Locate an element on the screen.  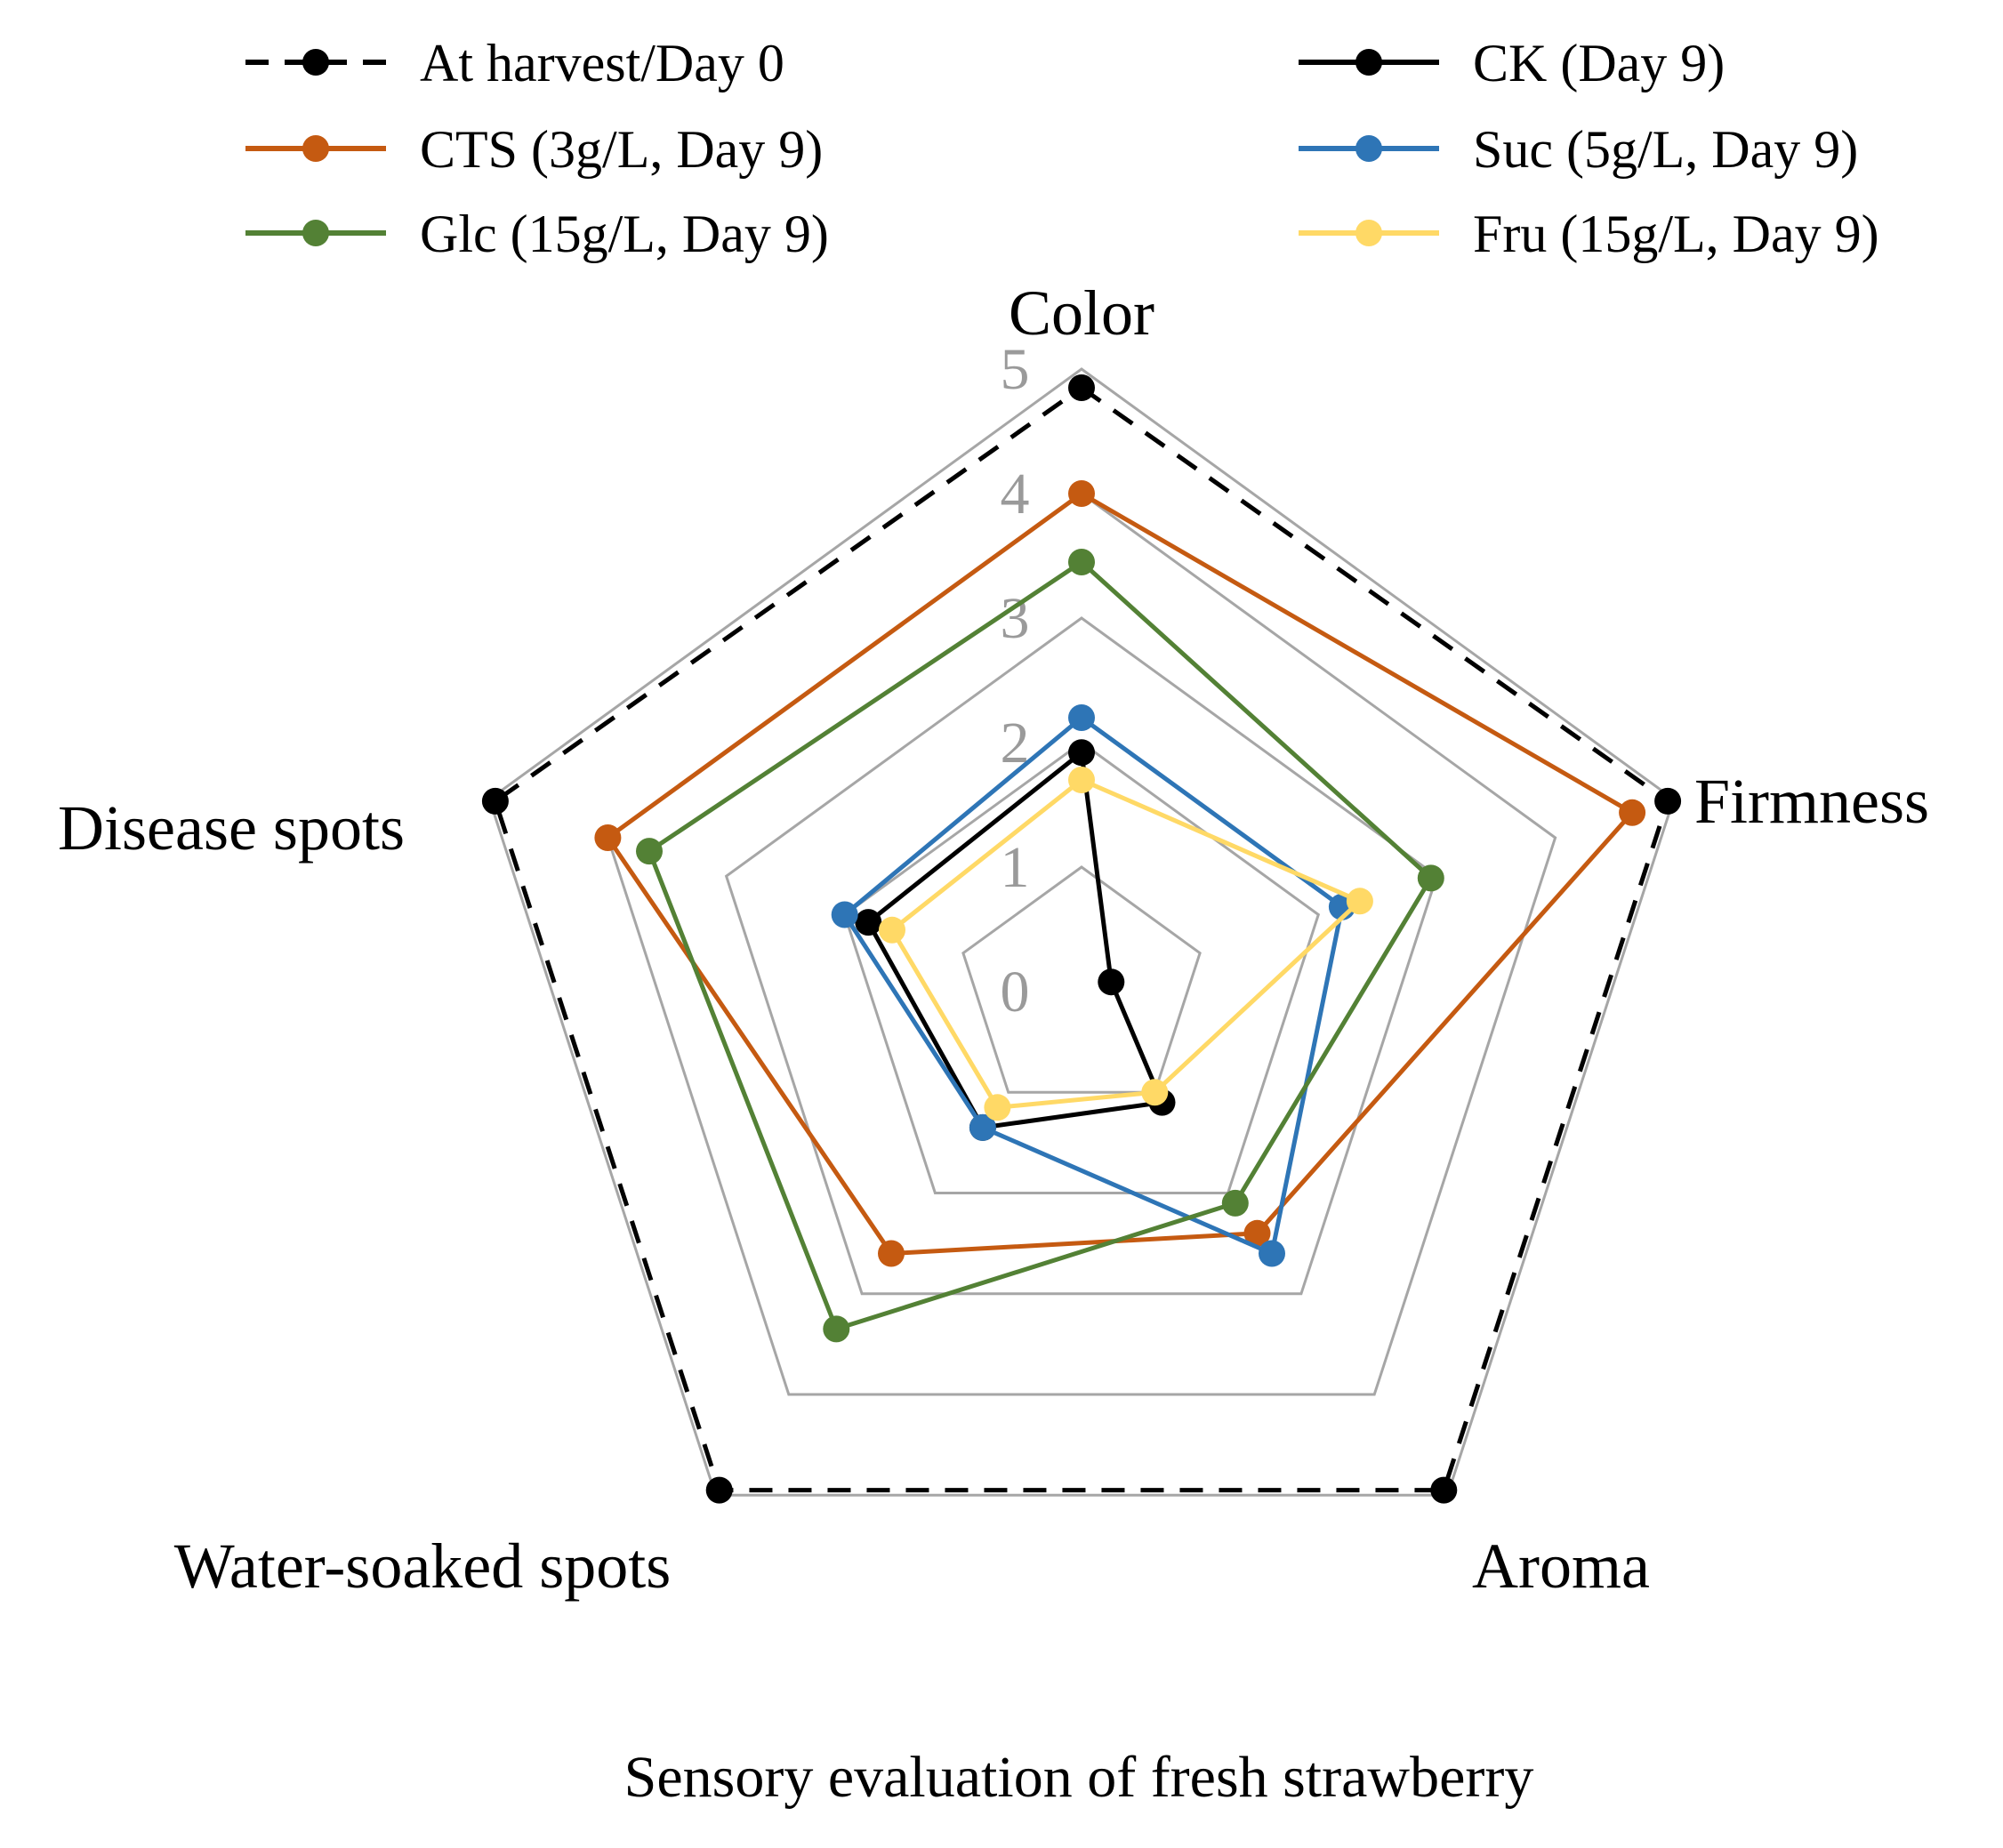
tick-label-5: 5 is located at coordinates (1016, 369).